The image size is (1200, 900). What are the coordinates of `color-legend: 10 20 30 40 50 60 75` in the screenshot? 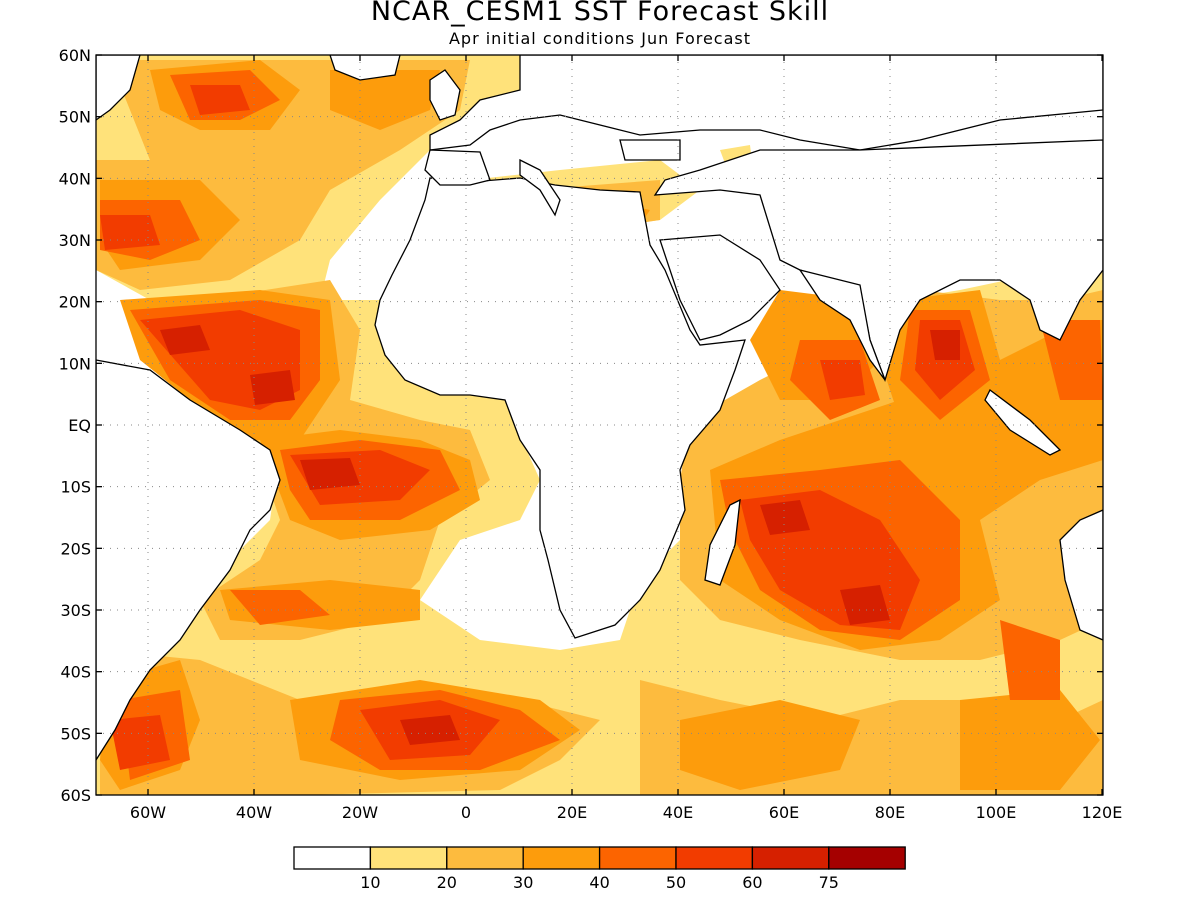 It's located at (599, 869).